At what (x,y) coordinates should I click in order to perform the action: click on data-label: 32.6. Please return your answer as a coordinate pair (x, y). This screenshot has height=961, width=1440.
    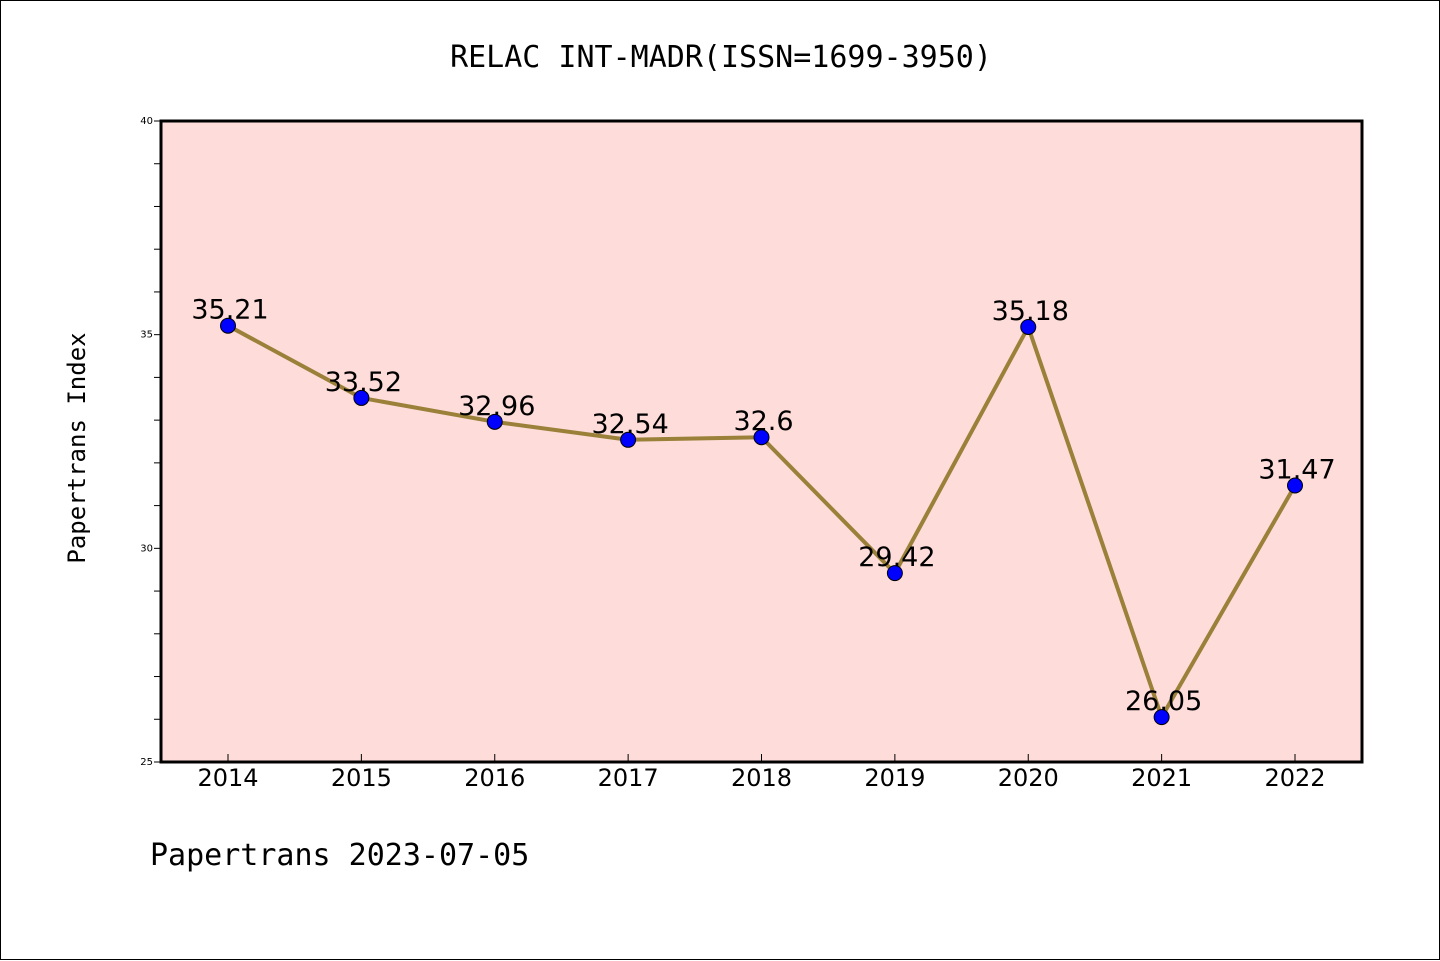
    Looking at the image, I should click on (763, 421).